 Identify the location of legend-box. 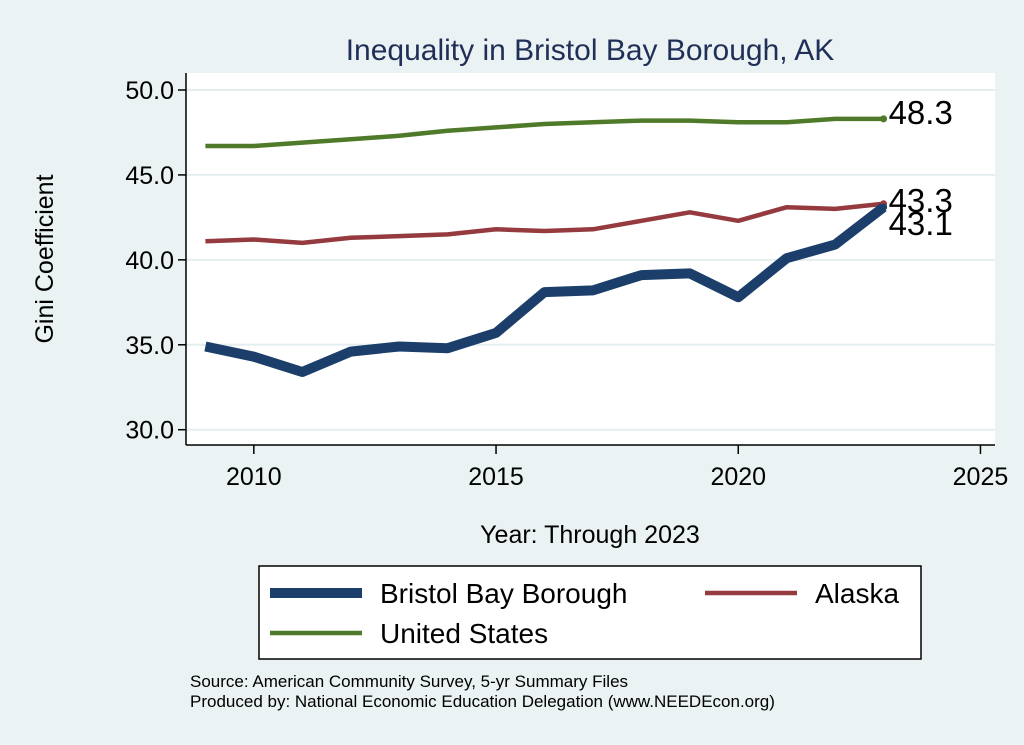
(590, 612).